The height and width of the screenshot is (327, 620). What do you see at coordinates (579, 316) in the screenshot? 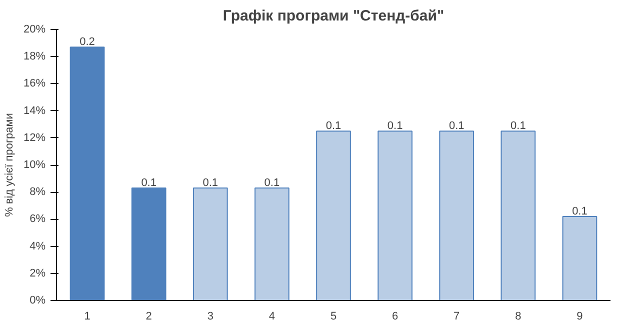
I see `x-tick-label: 9` at bounding box center [579, 316].